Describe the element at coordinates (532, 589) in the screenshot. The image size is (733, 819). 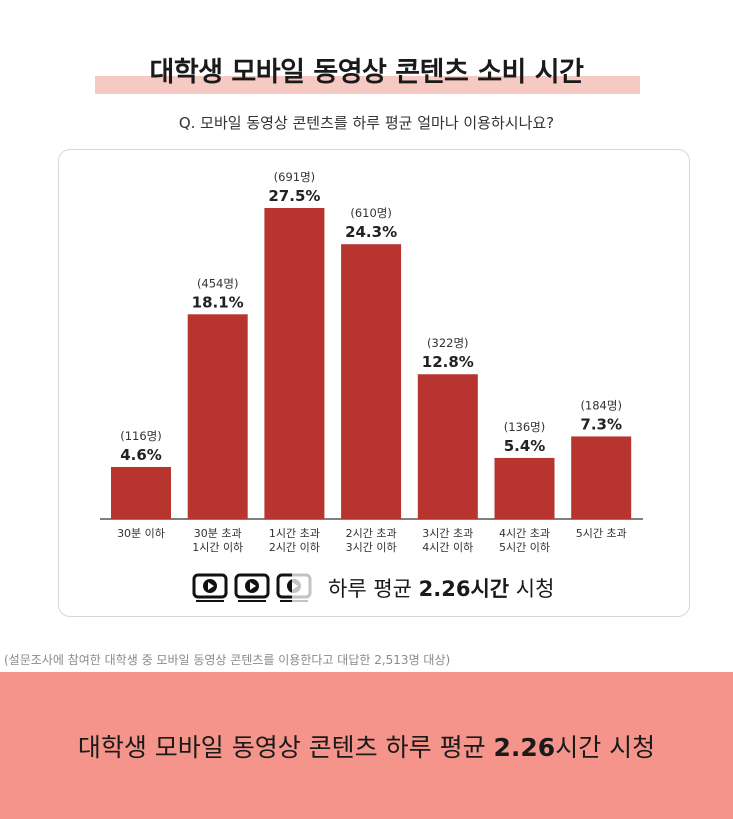
I see `summary-suffix: 시청` at that location.